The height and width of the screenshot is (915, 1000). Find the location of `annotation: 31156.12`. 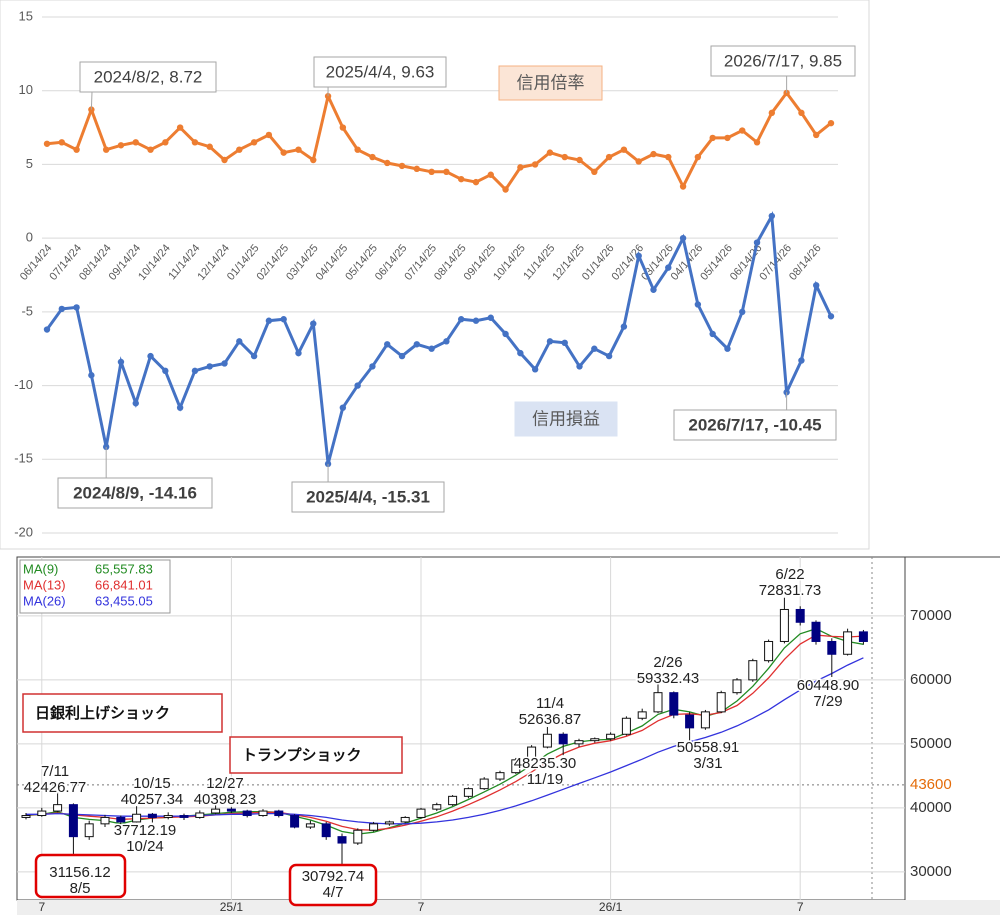

annotation: 31156.12 is located at coordinates (79, 872).